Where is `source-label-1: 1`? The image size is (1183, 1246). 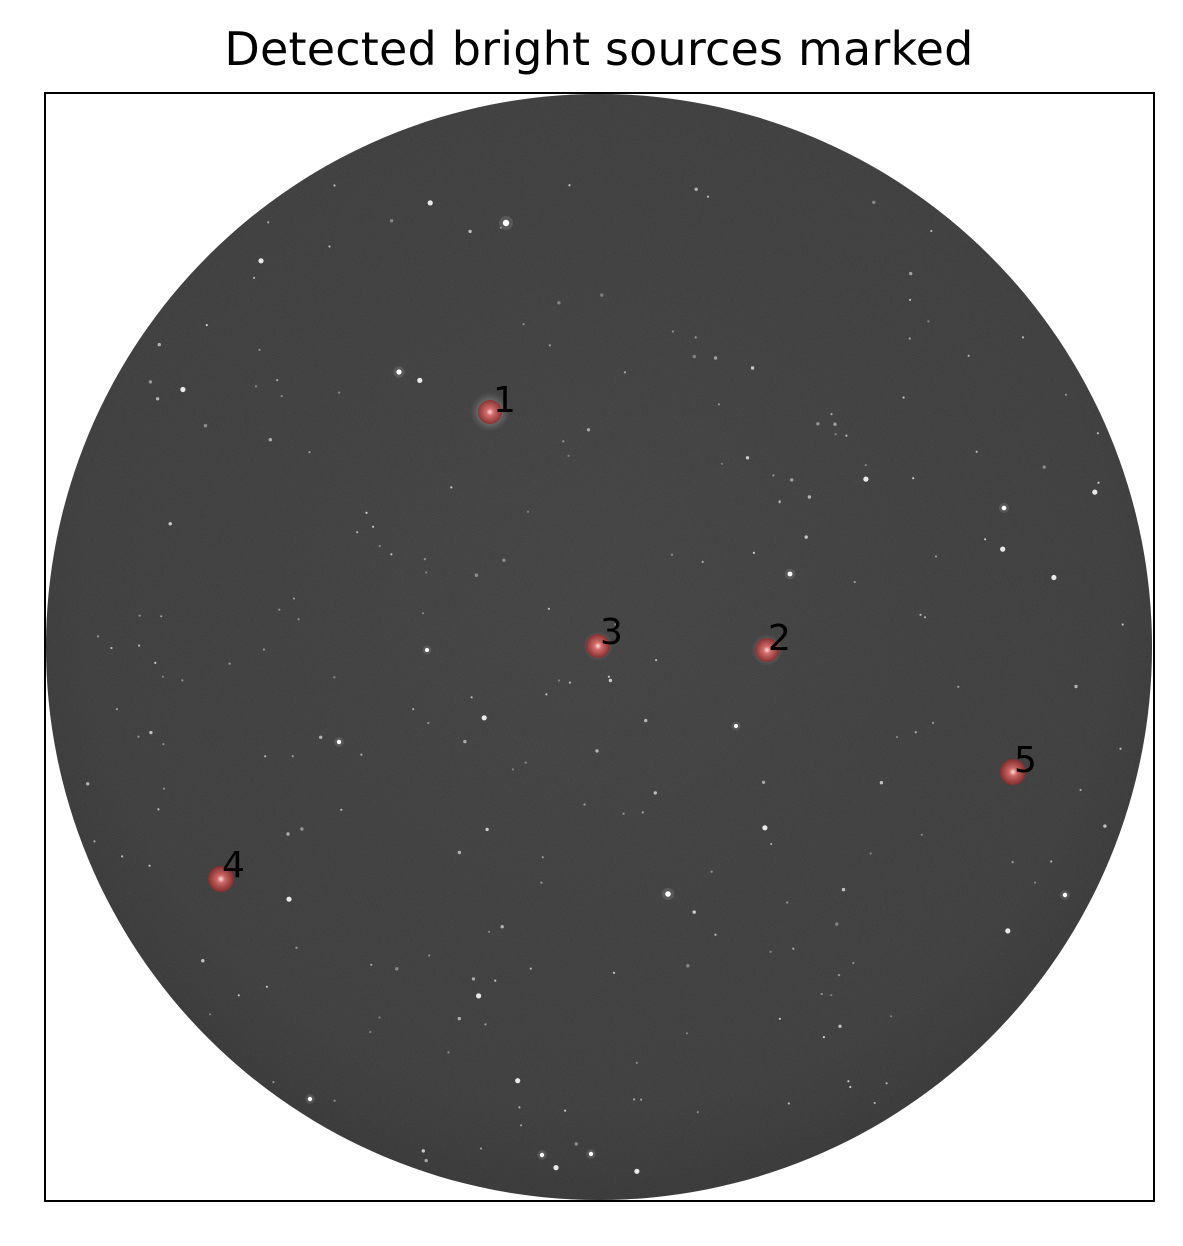
source-label-1: 1 is located at coordinates (504, 400).